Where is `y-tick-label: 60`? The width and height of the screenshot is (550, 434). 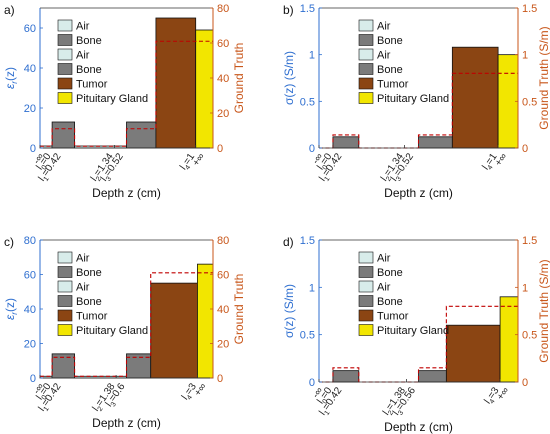
y-tick-label: 60 is located at coordinates (30, 276).